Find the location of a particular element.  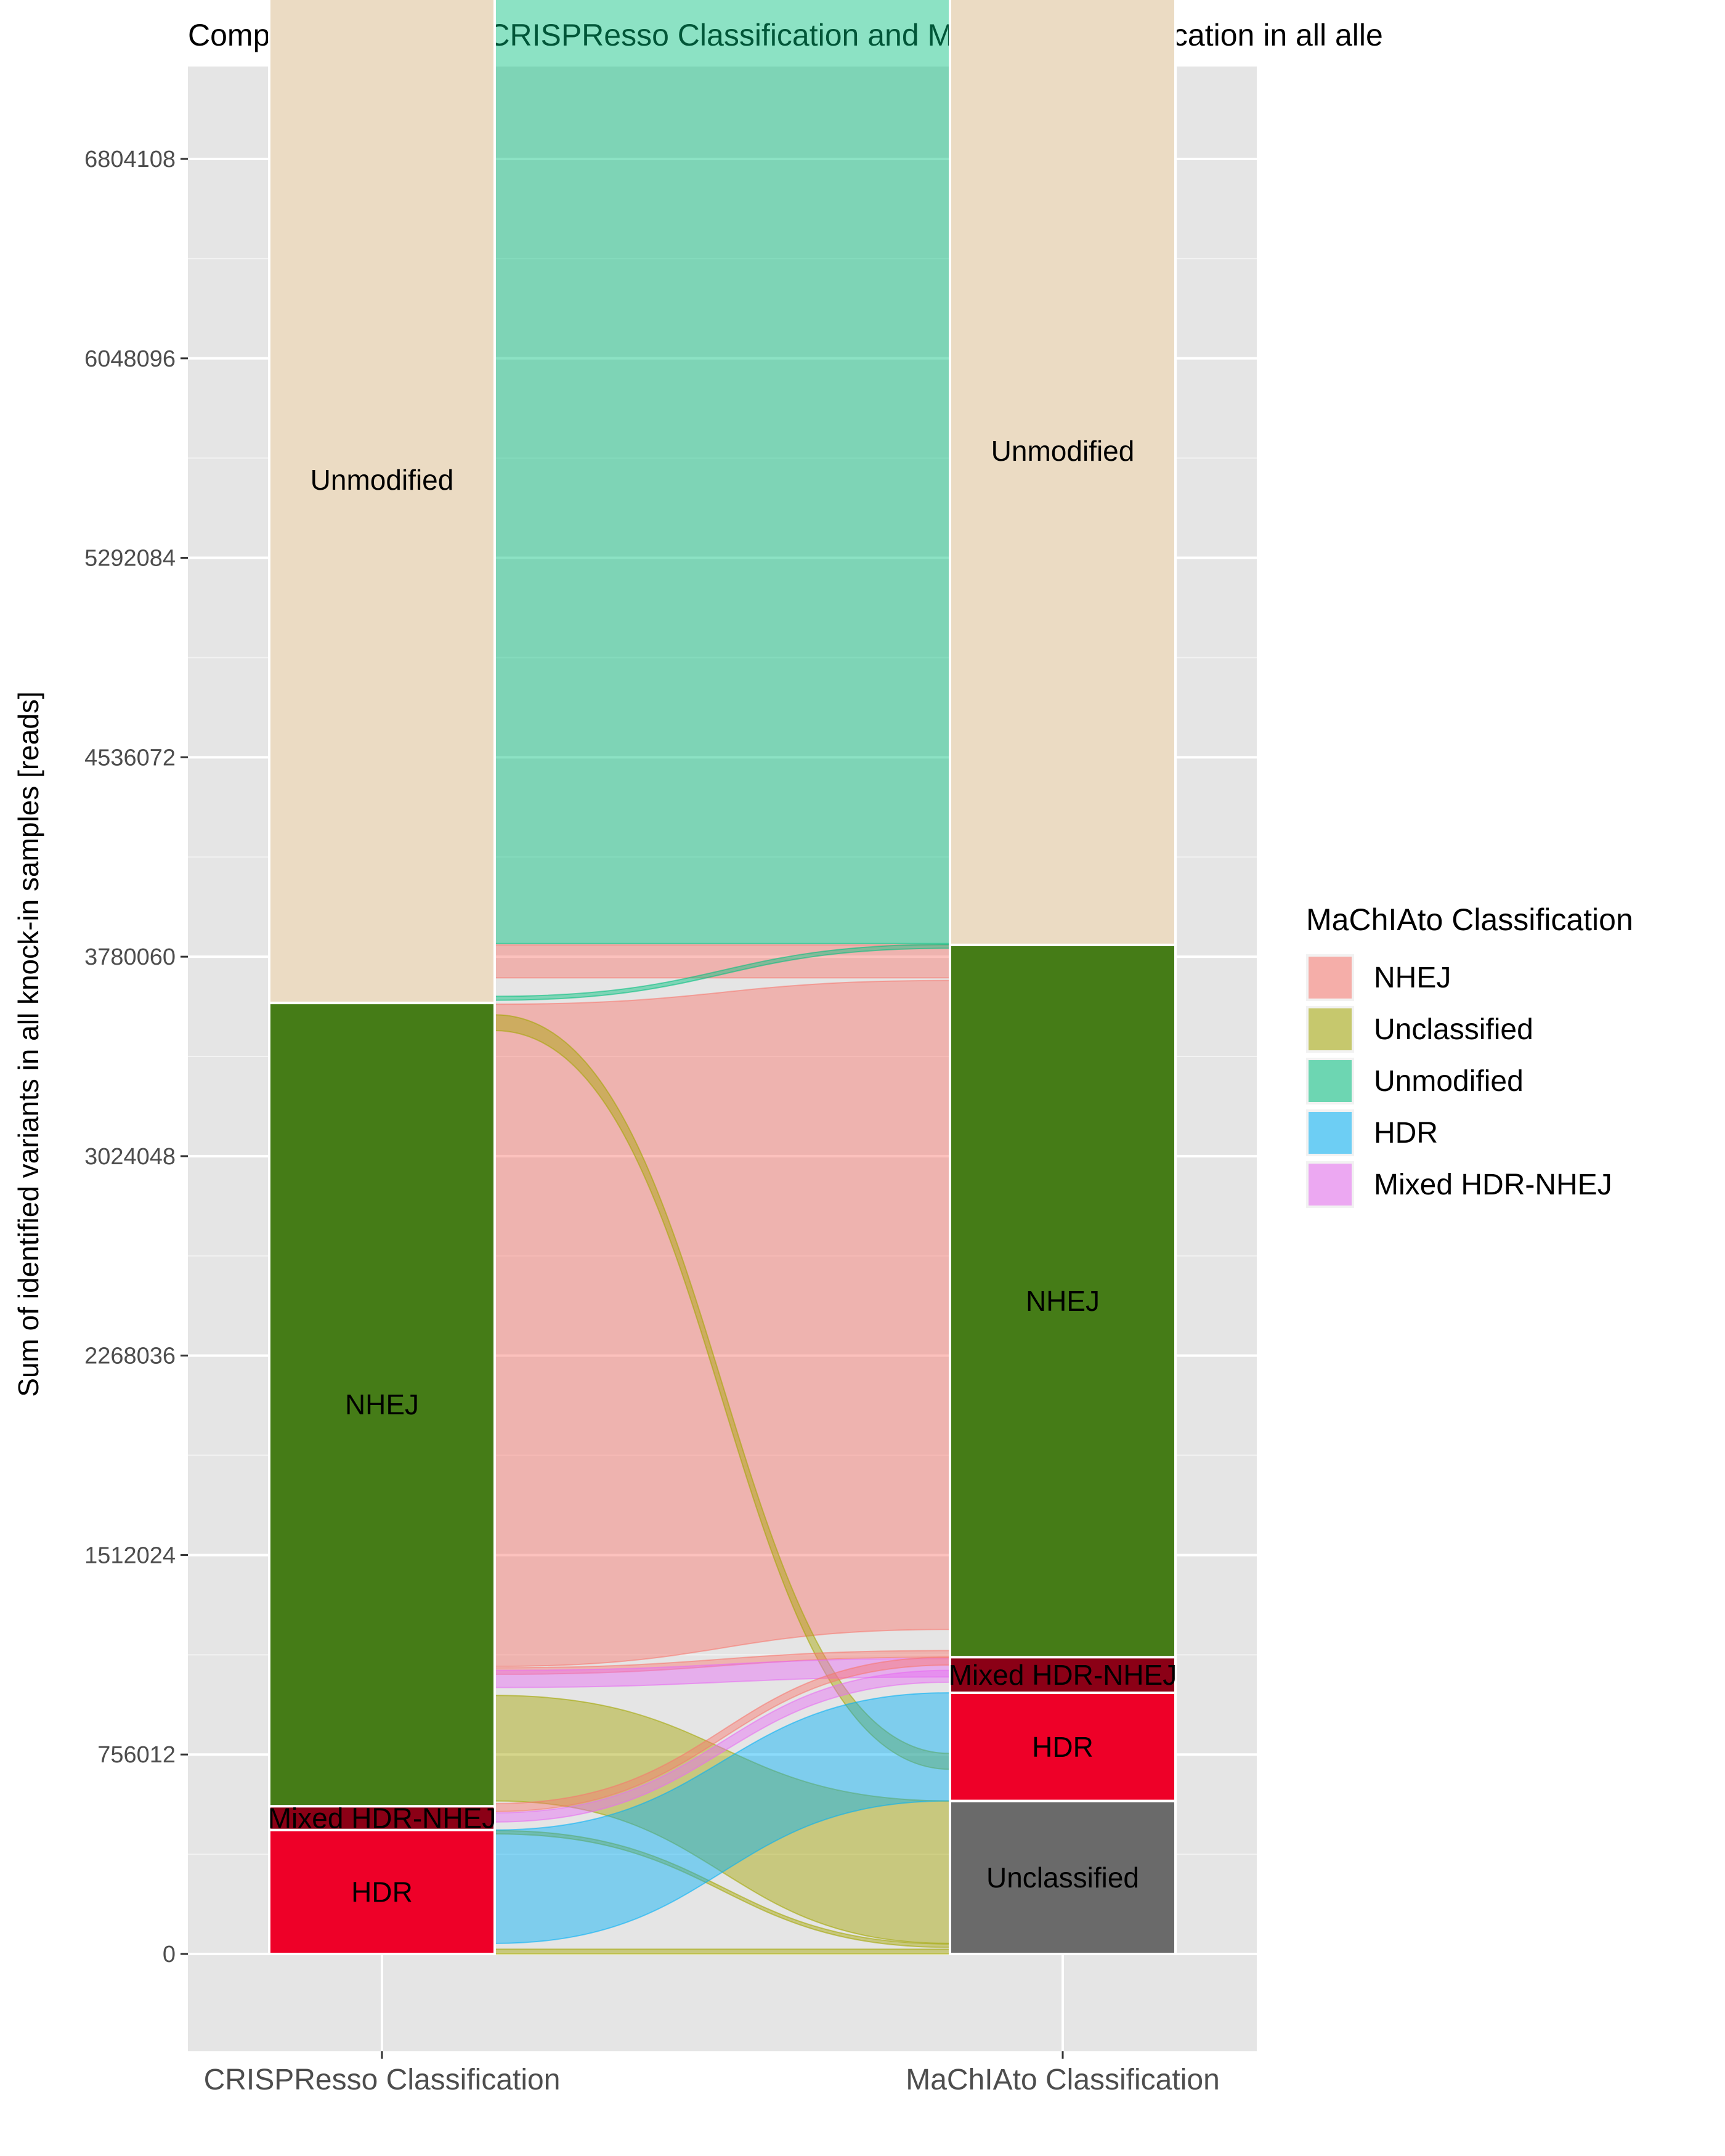

y-tick-label: 6048096 is located at coordinates (130, 359).